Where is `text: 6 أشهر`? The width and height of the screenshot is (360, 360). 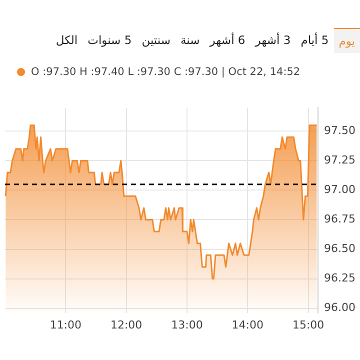 text: 6 أشهر is located at coordinates (227, 40).